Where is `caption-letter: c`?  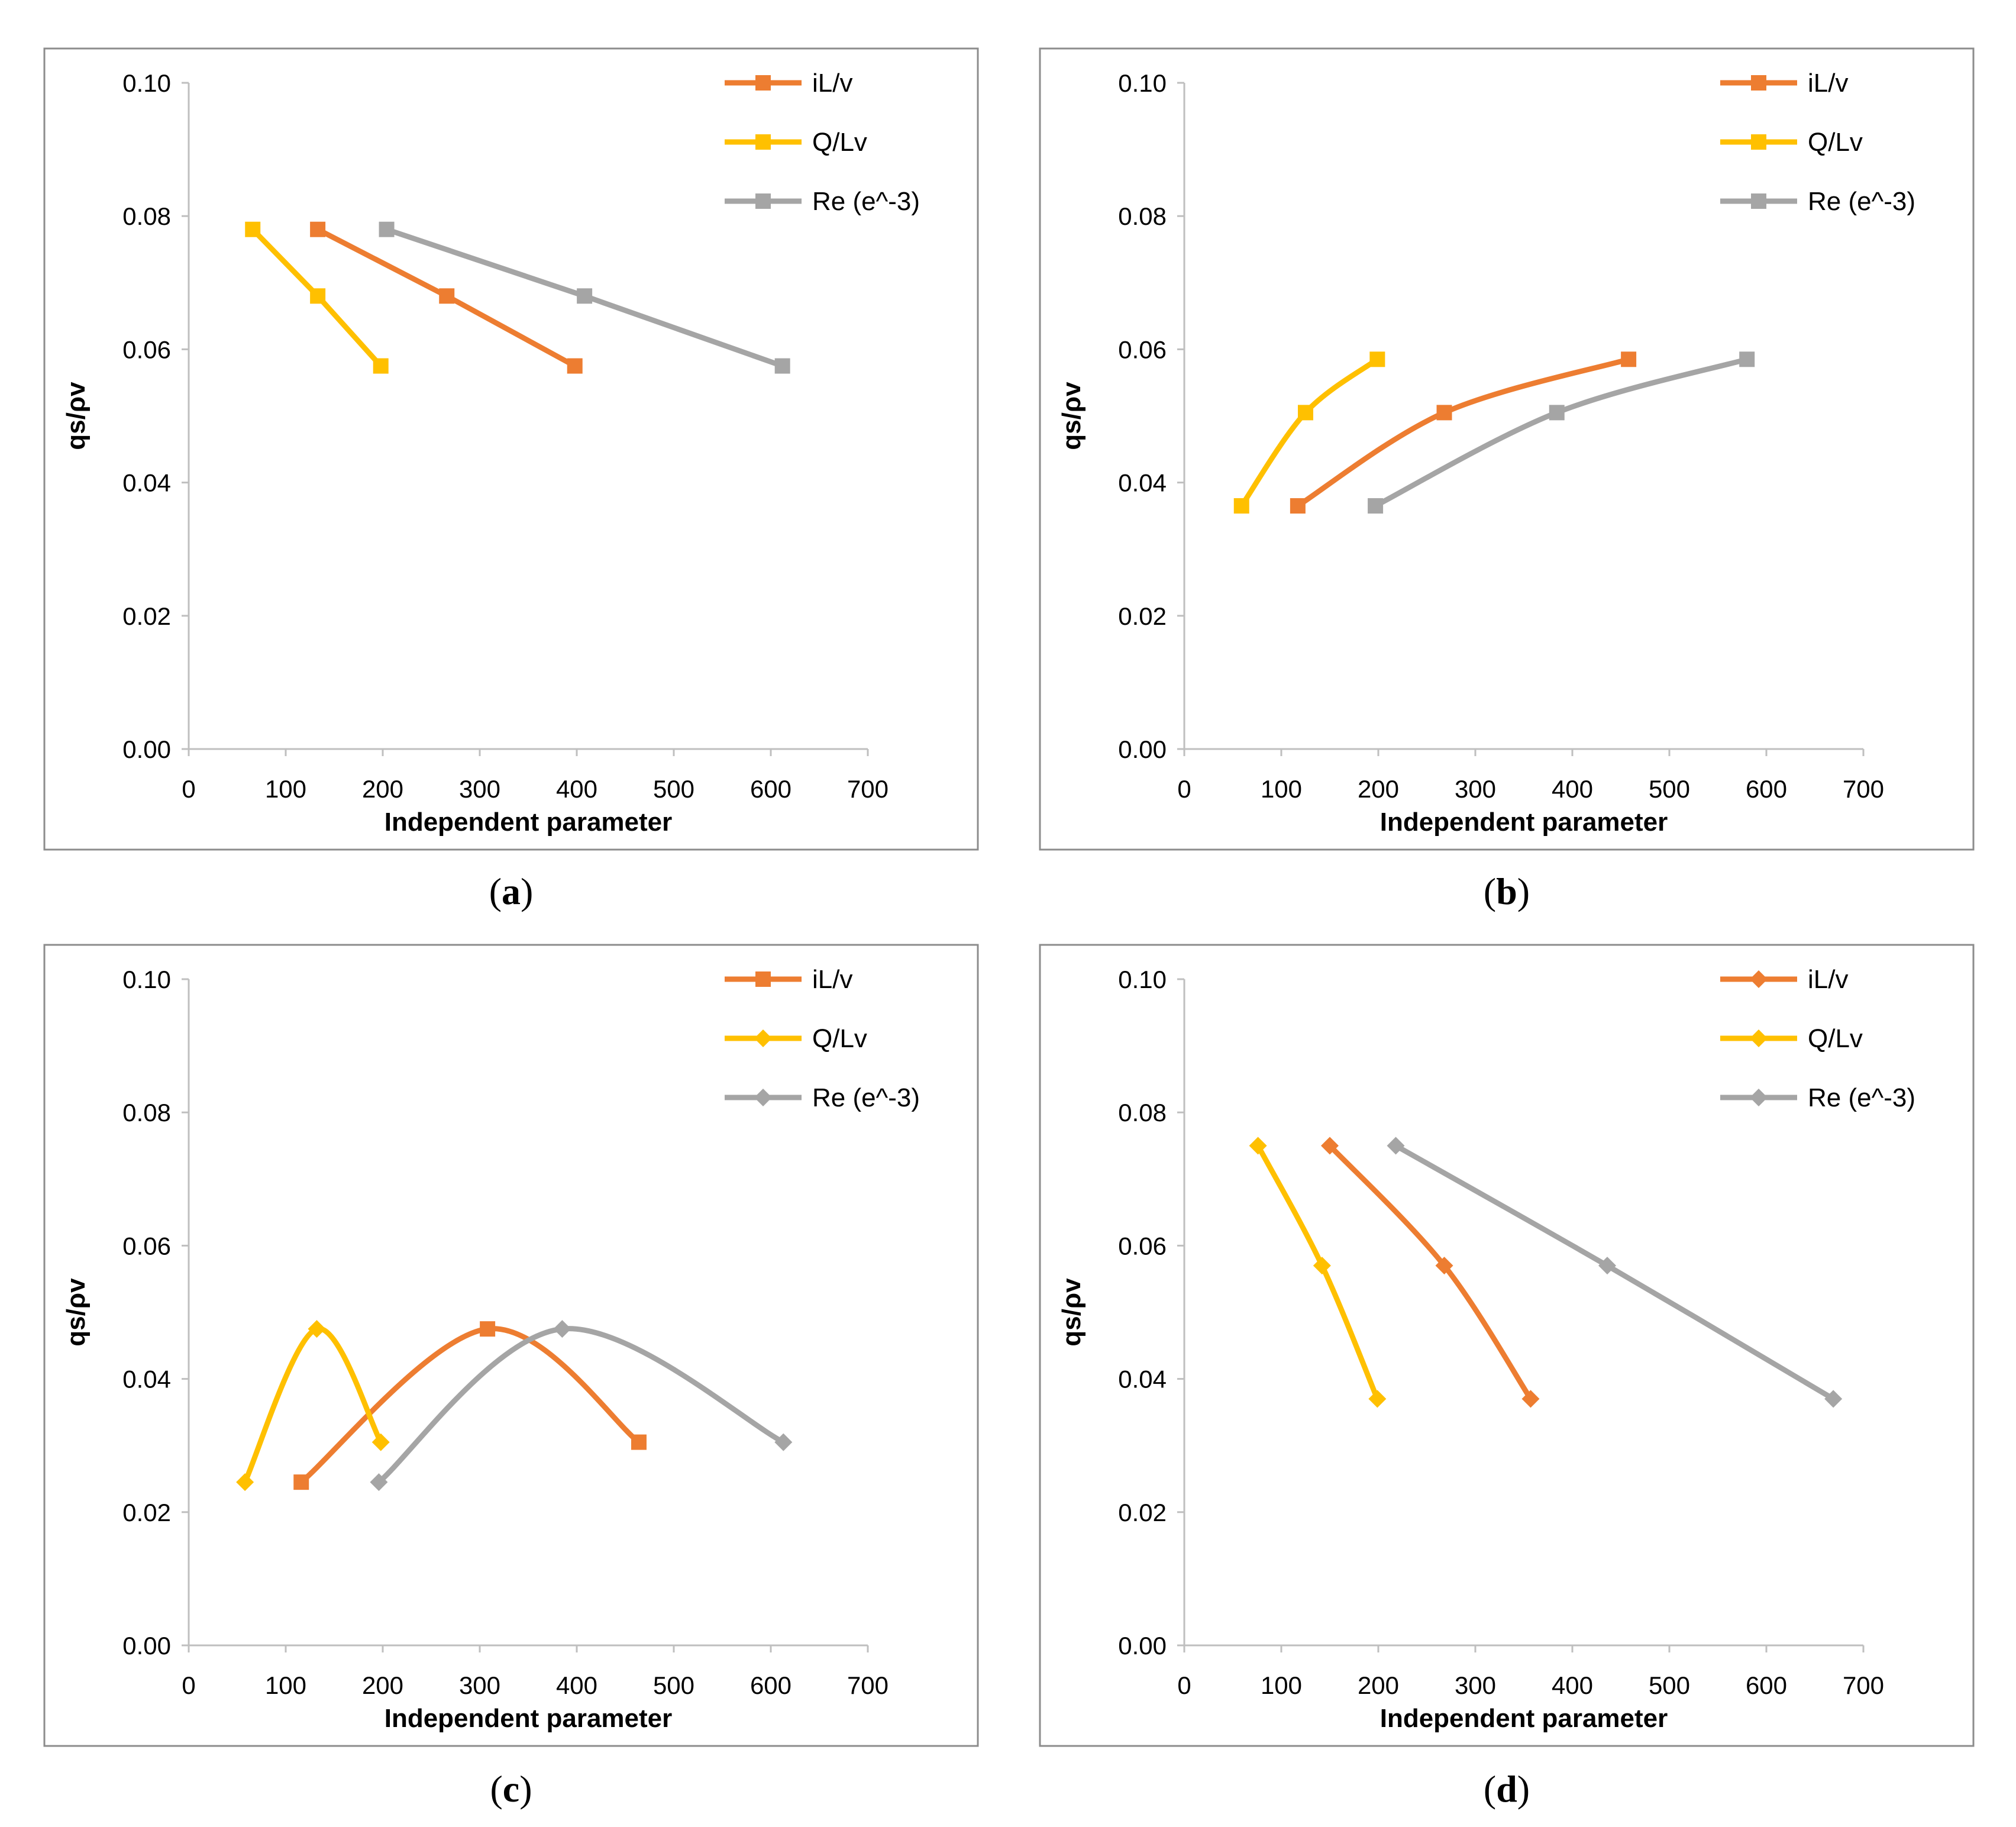 caption-letter: c is located at coordinates (511, 1789).